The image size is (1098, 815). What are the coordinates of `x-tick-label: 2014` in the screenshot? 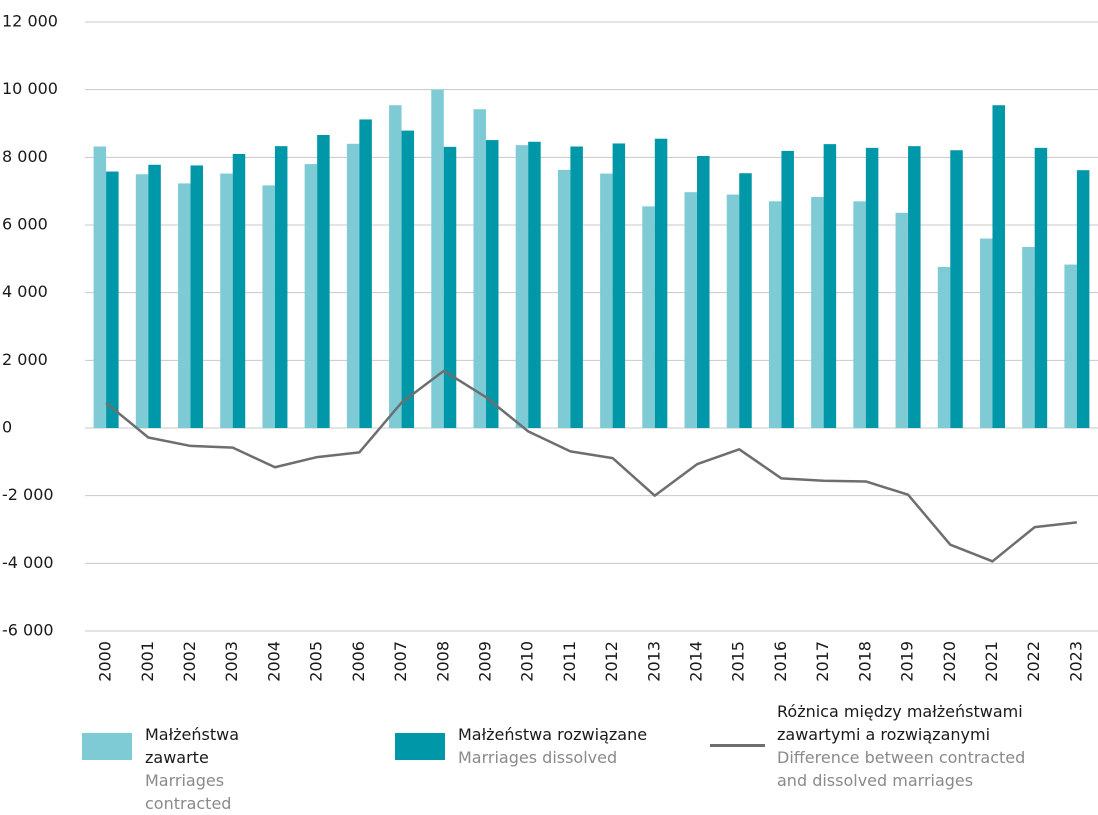 It's located at (696, 661).